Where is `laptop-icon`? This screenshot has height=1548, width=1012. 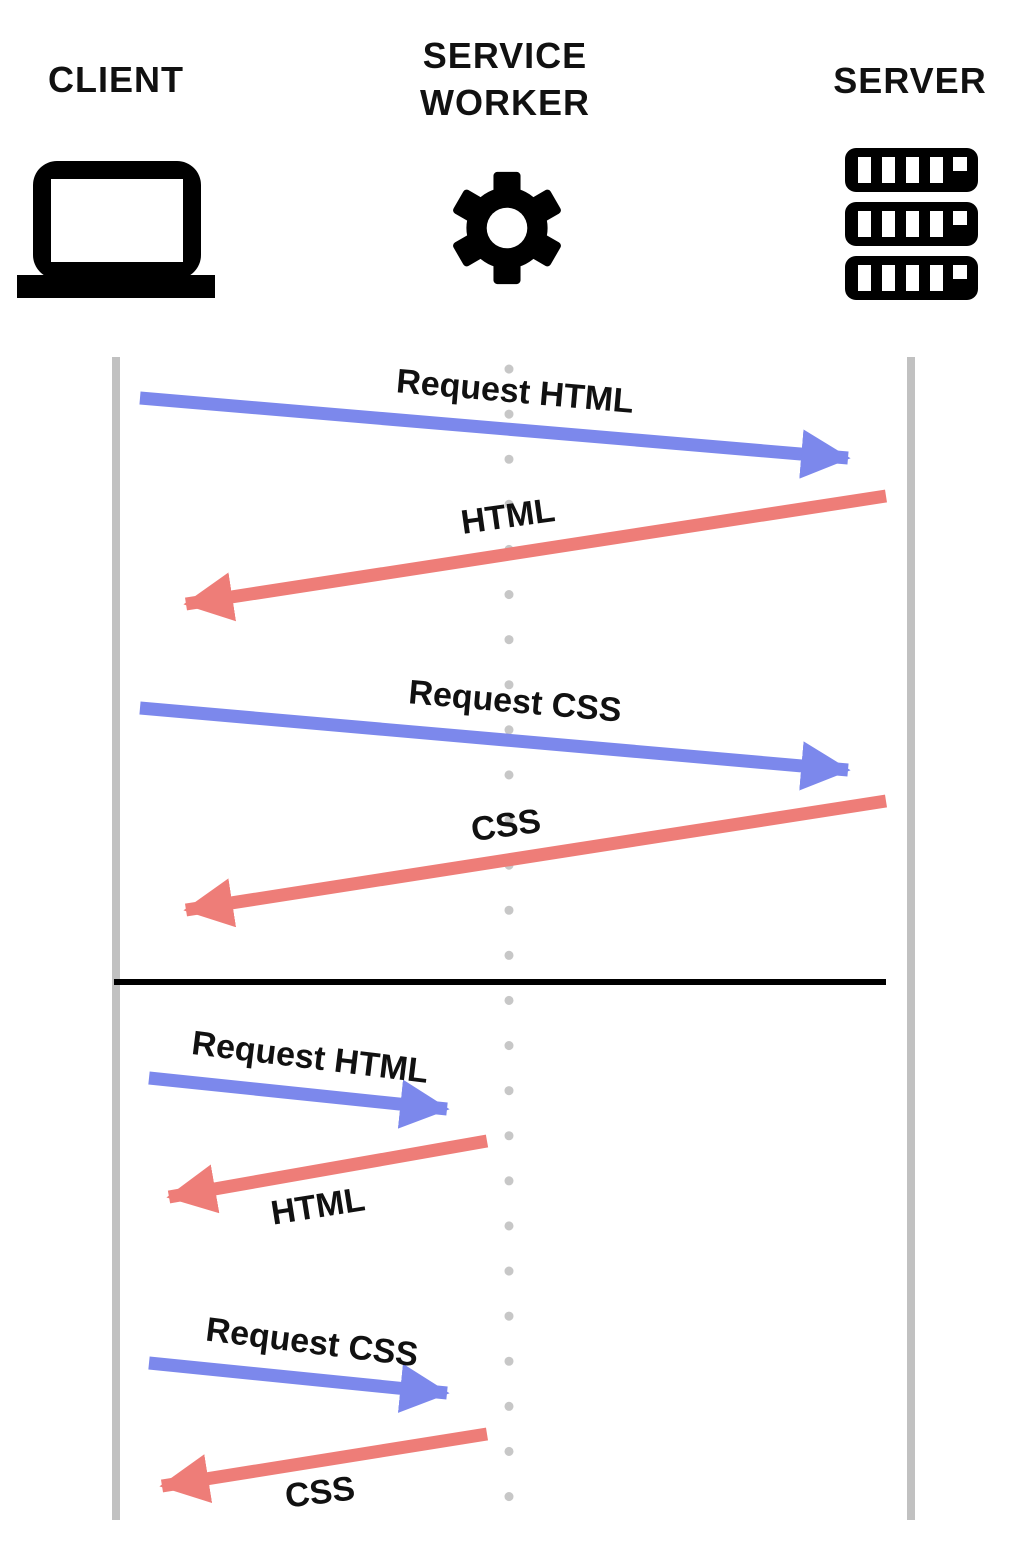 laptop-icon is located at coordinates (116, 229).